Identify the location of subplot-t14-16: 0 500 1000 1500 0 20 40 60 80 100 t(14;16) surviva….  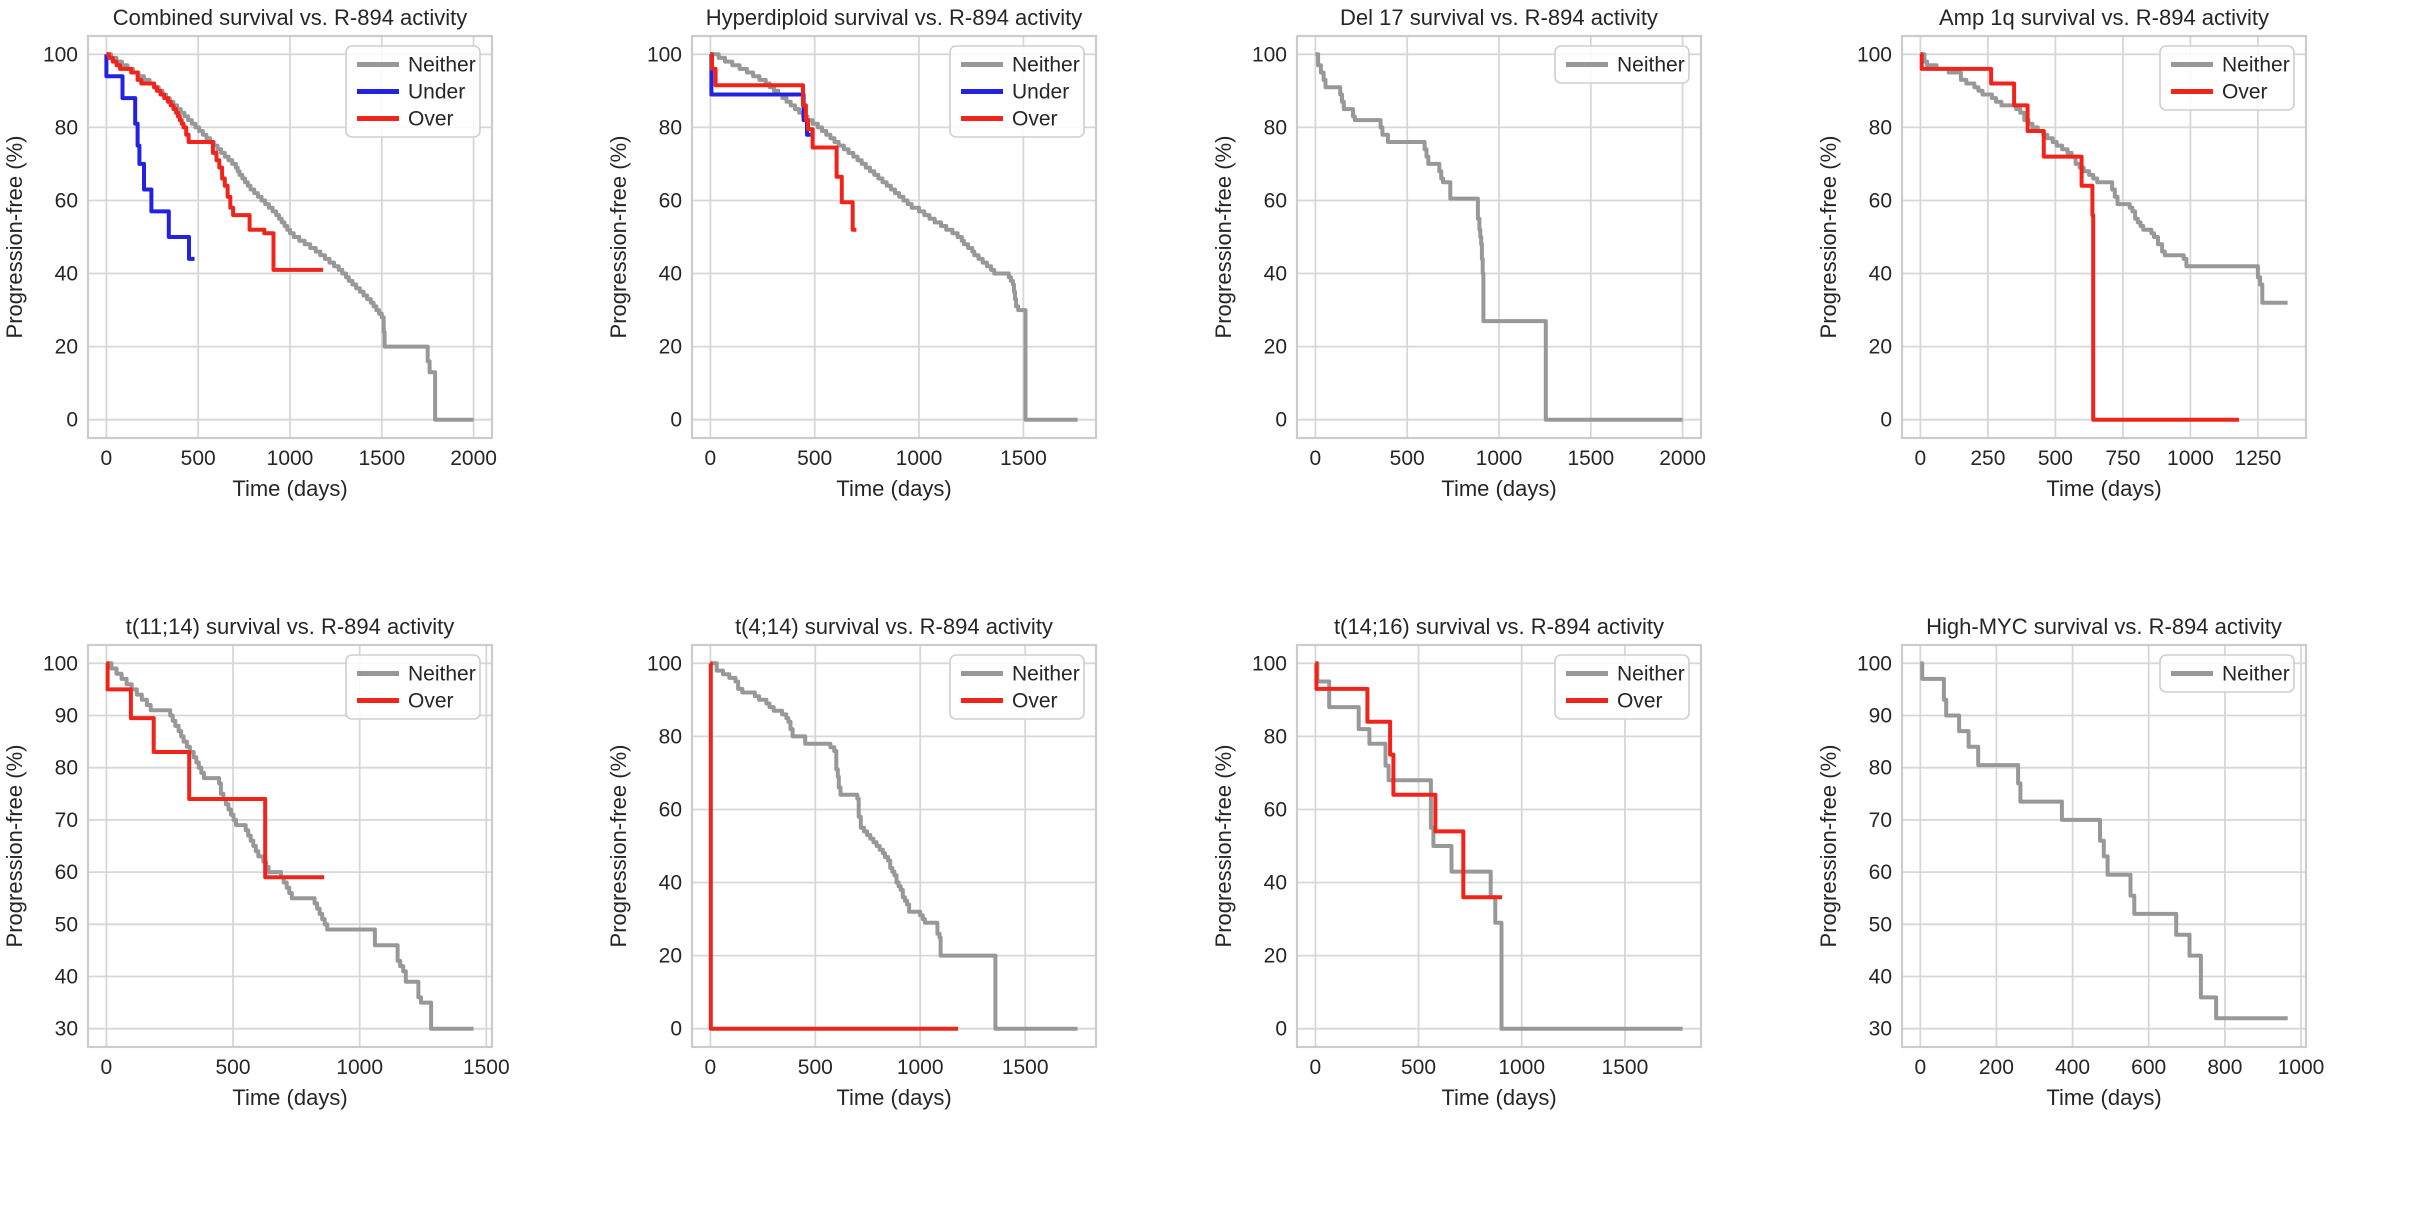
(1511, 913).